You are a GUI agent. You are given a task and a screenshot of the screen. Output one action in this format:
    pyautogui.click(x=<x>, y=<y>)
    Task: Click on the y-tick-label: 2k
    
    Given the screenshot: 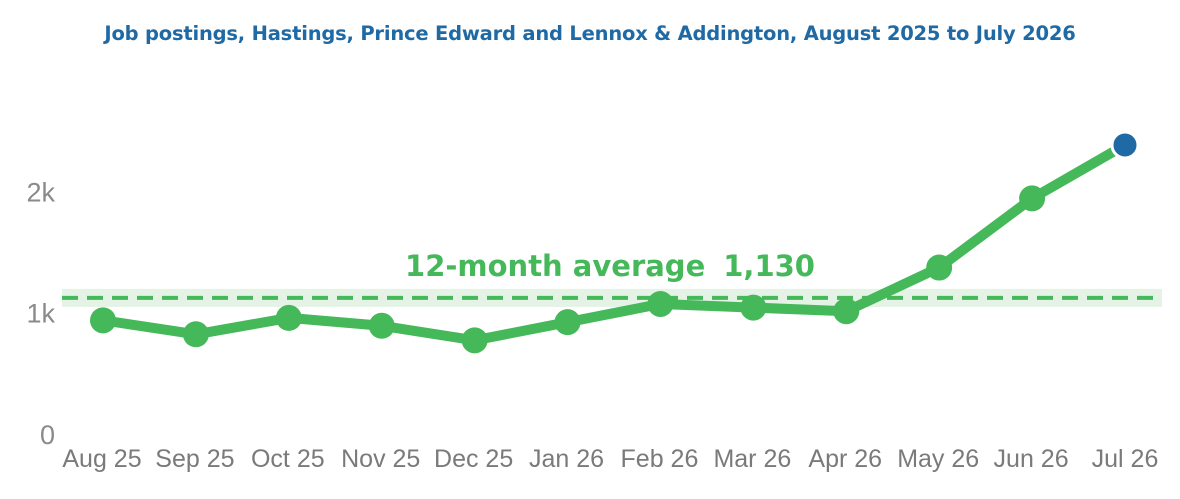 What is the action you would take?
    pyautogui.click(x=40, y=192)
    